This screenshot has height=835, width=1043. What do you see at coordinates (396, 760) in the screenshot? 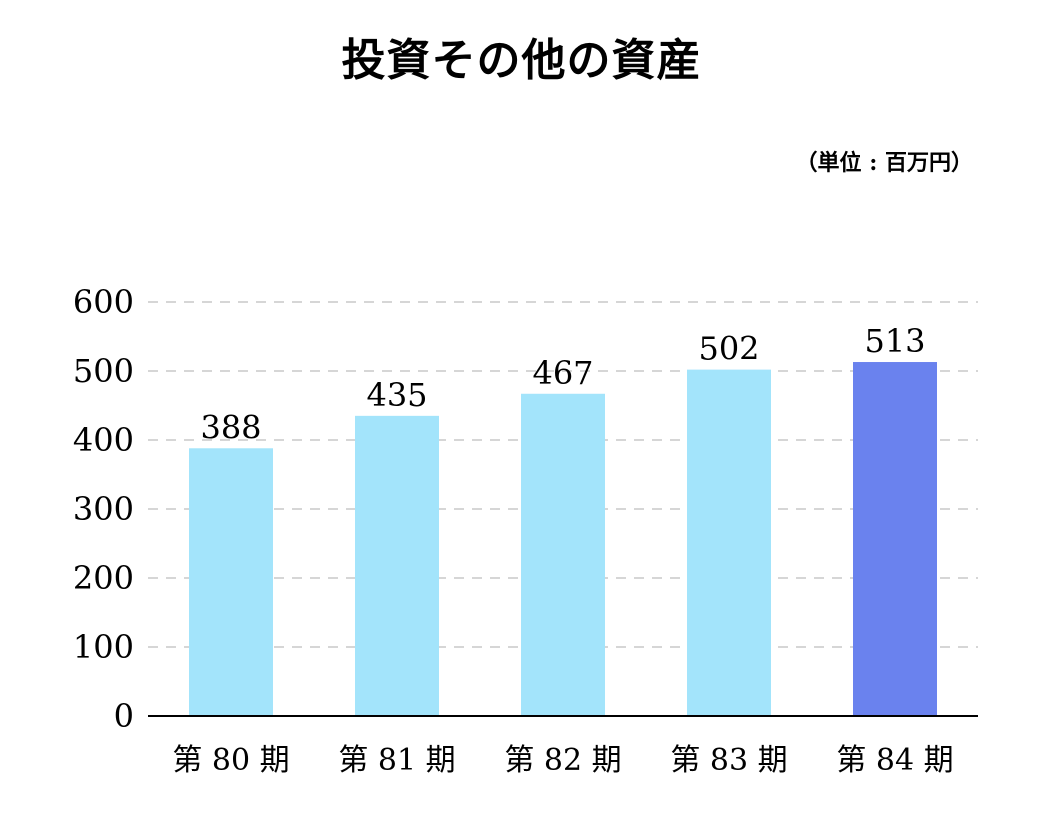
I see `category-label-1: 第 81 期` at bounding box center [396, 760].